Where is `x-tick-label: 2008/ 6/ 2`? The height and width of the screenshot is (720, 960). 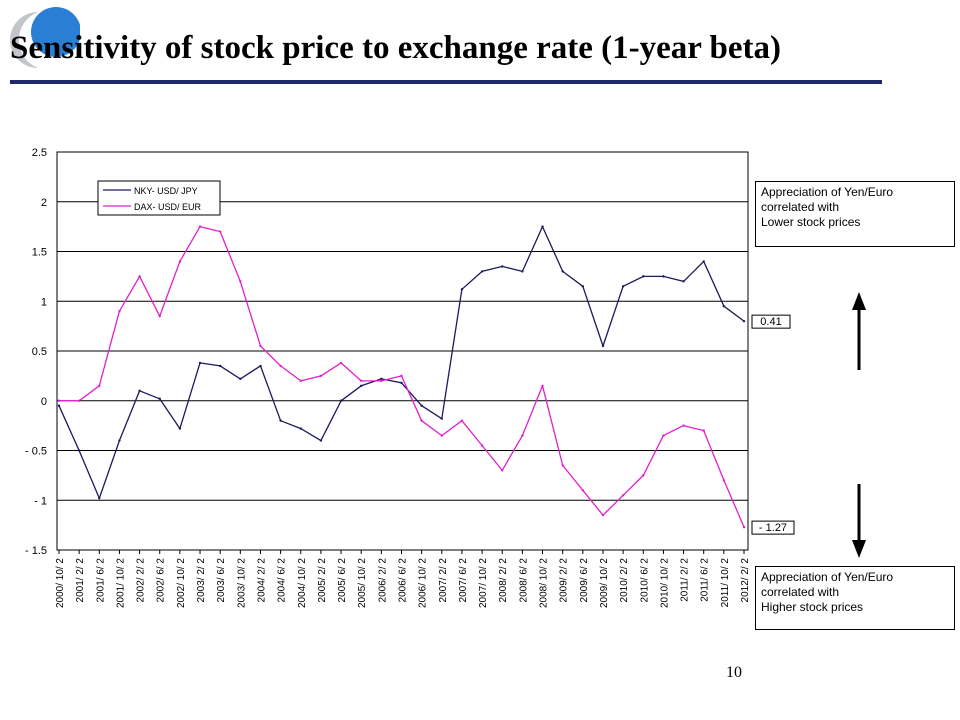 x-tick-label: 2008/ 6/ 2 is located at coordinates (523, 580).